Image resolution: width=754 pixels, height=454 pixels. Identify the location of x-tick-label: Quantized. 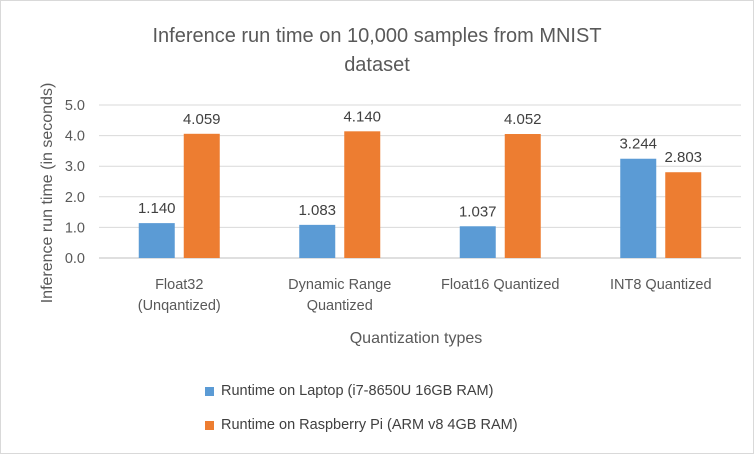
(340, 306).